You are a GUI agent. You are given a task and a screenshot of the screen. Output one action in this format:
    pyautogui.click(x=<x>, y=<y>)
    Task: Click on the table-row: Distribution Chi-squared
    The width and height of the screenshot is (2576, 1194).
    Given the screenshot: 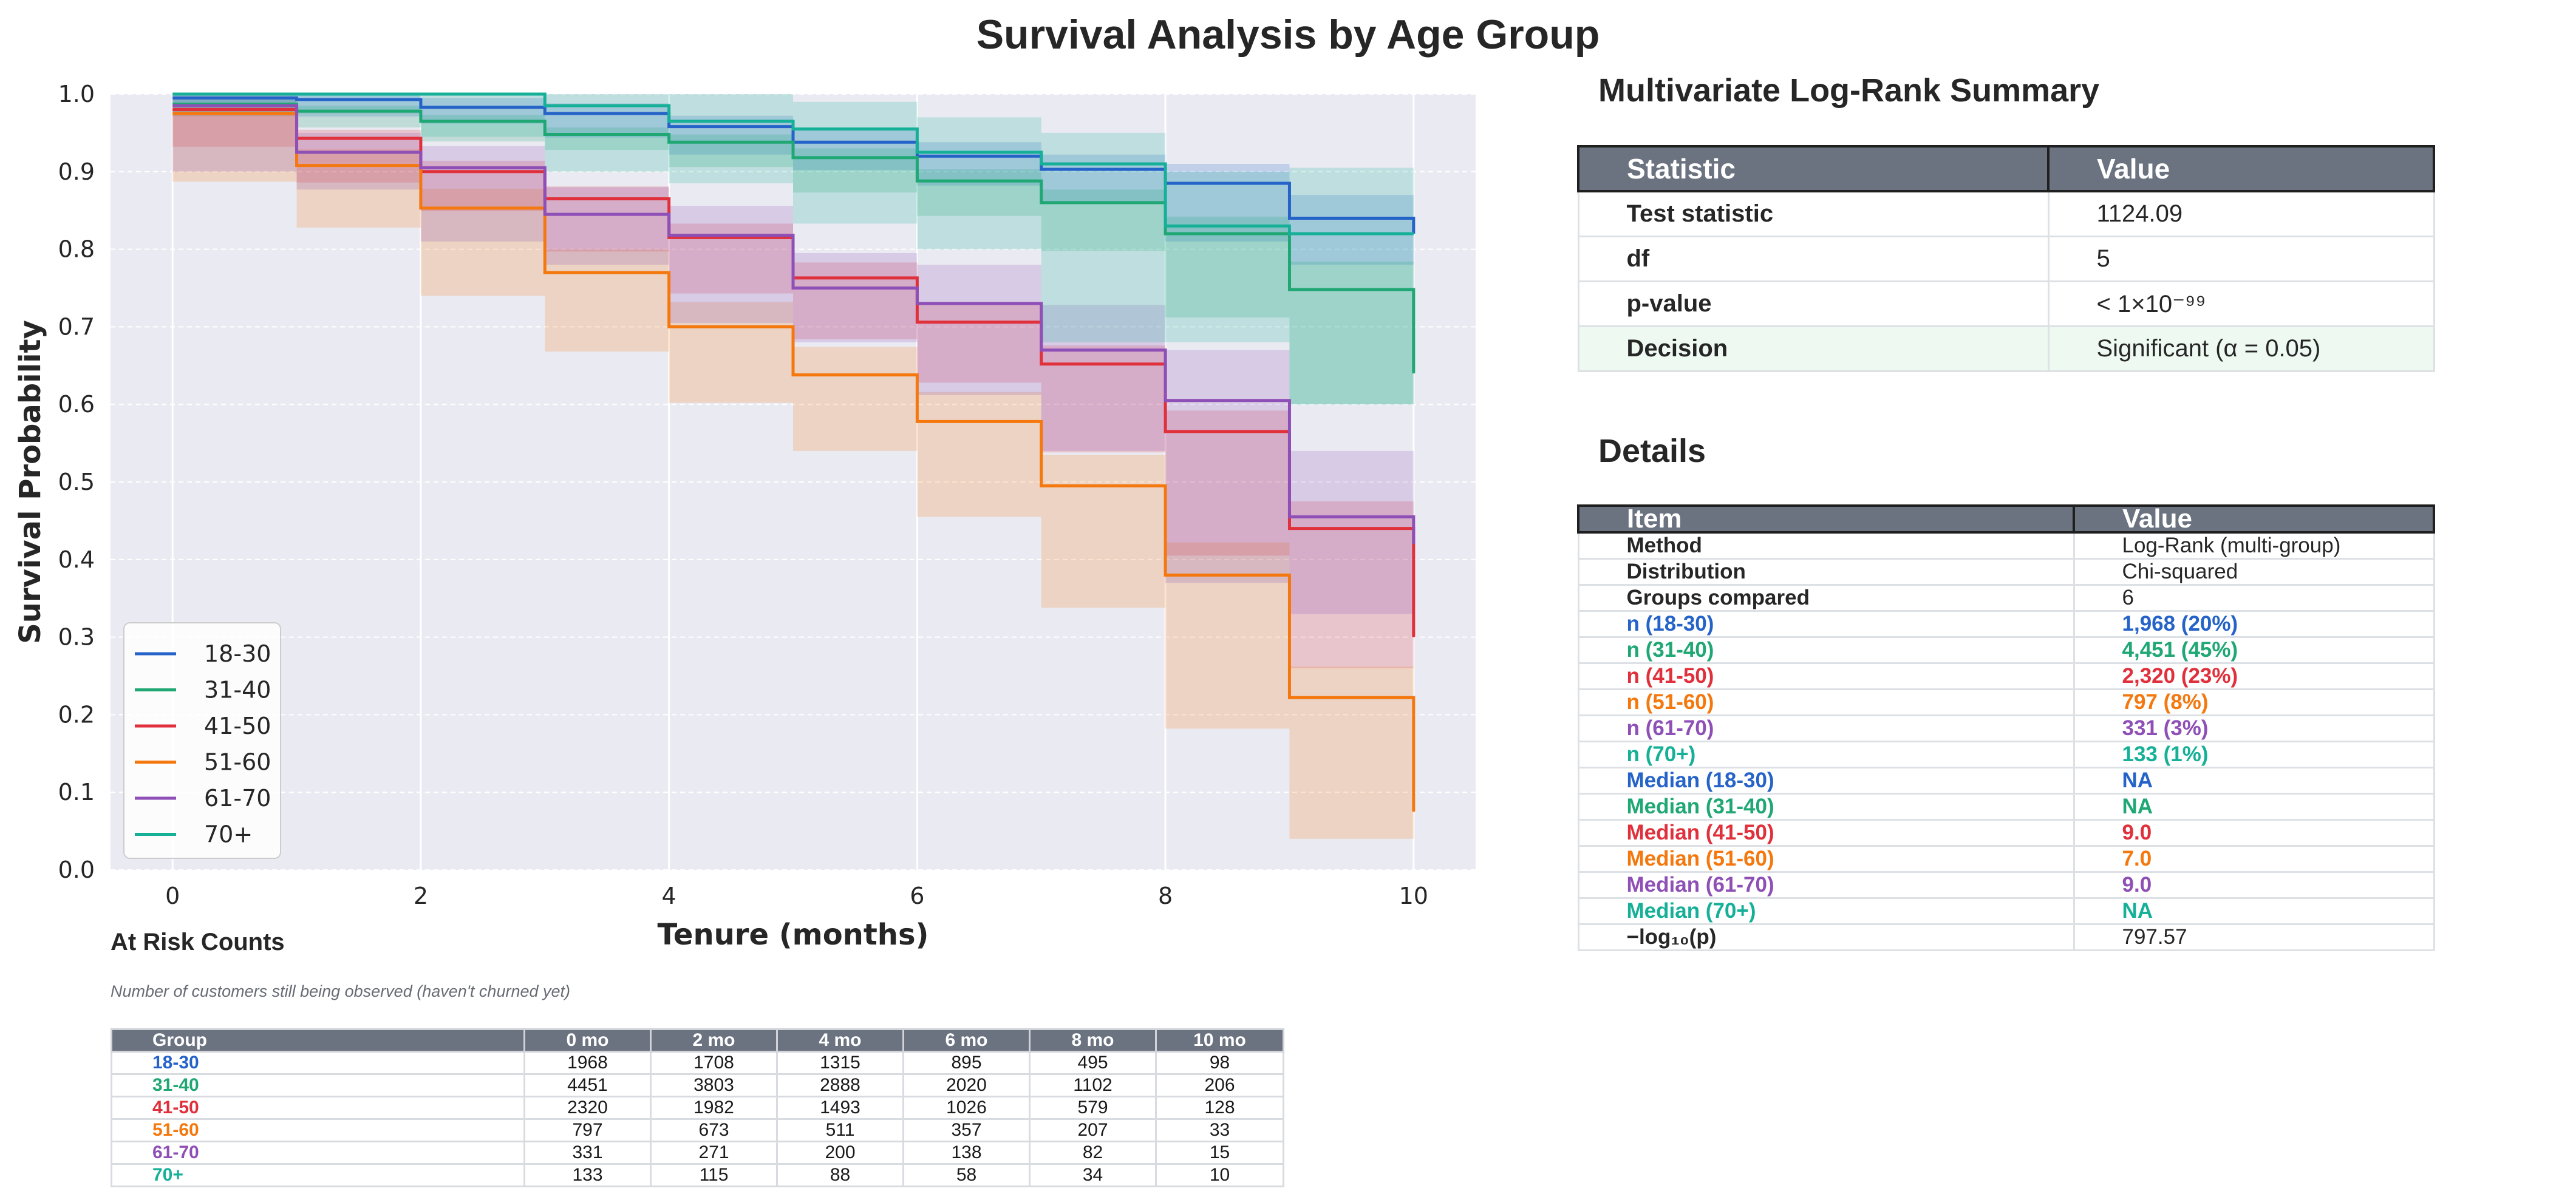 What is the action you would take?
    pyautogui.click(x=2006, y=572)
    